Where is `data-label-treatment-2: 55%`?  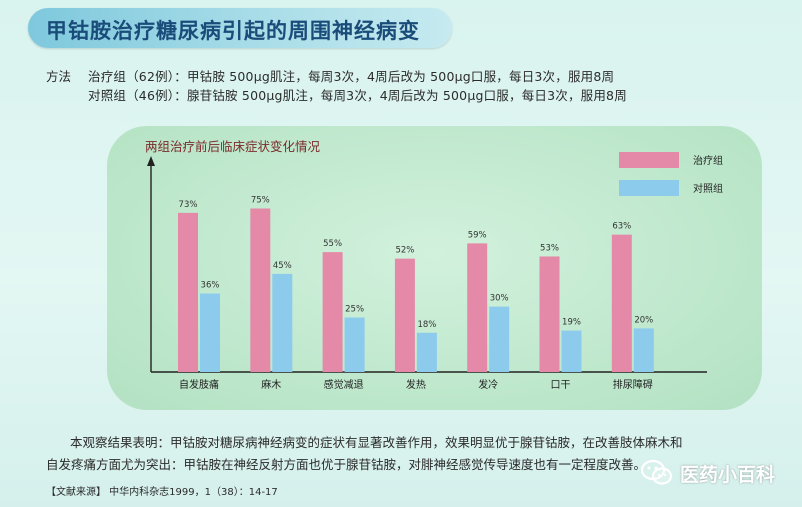 data-label-treatment-2: 55% is located at coordinates (332, 244).